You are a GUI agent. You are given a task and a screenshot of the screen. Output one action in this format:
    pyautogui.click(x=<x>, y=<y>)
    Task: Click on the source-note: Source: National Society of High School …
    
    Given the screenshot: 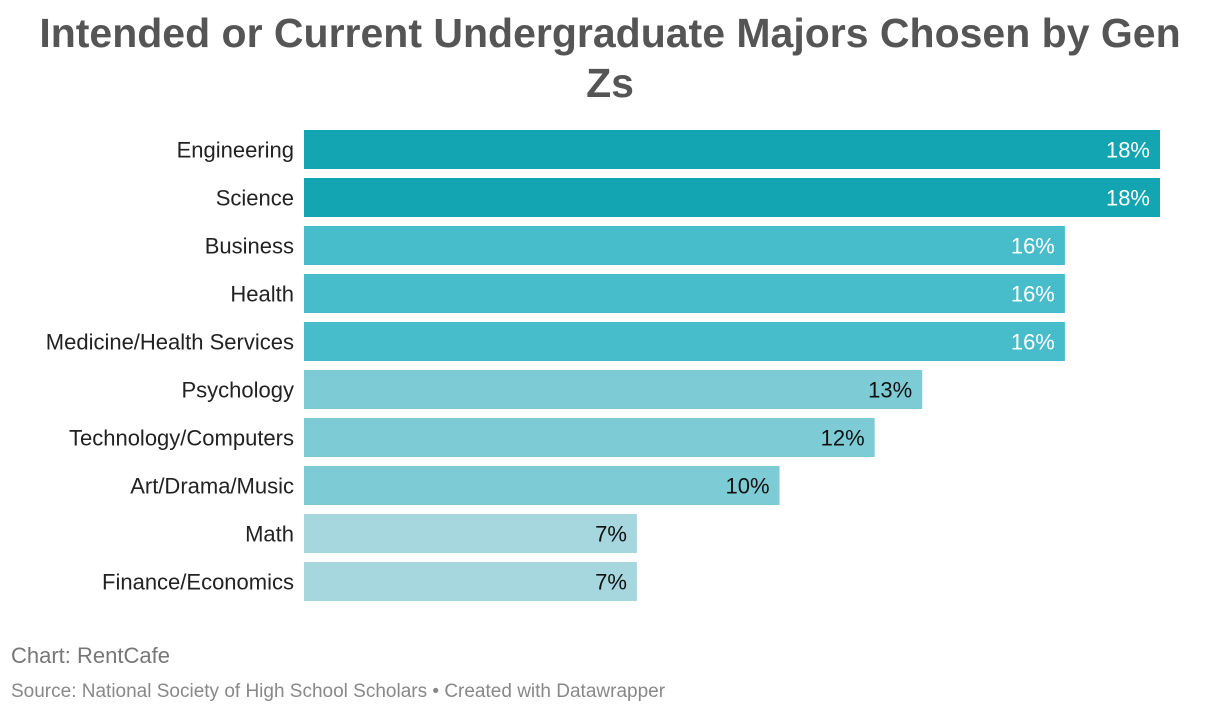 What is the action you would take?
    pyautogui.click(x=338, y=691)
    